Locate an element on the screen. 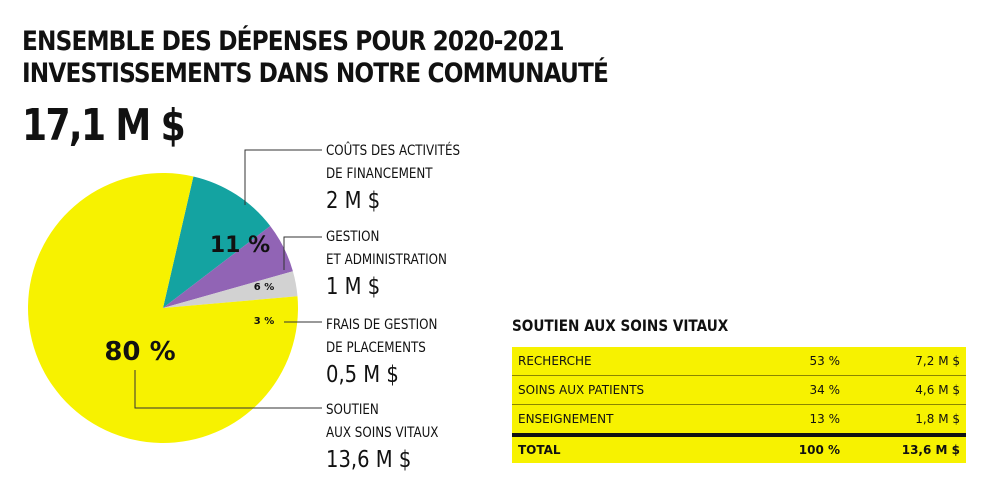  row-amount: 1,8 M $ is located at coordinates (906, 420).